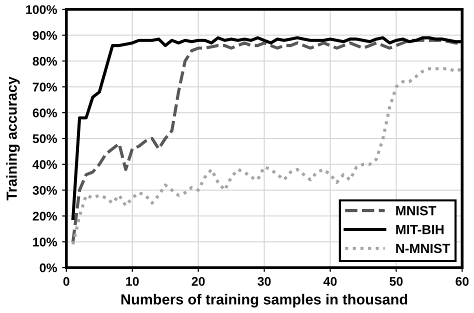 Image resolution: width=474 pixels, height=313 pixels. Describe the element at coordinates (45, 242) in the screenshot. I see `y-tick-label: 10%` at that location.